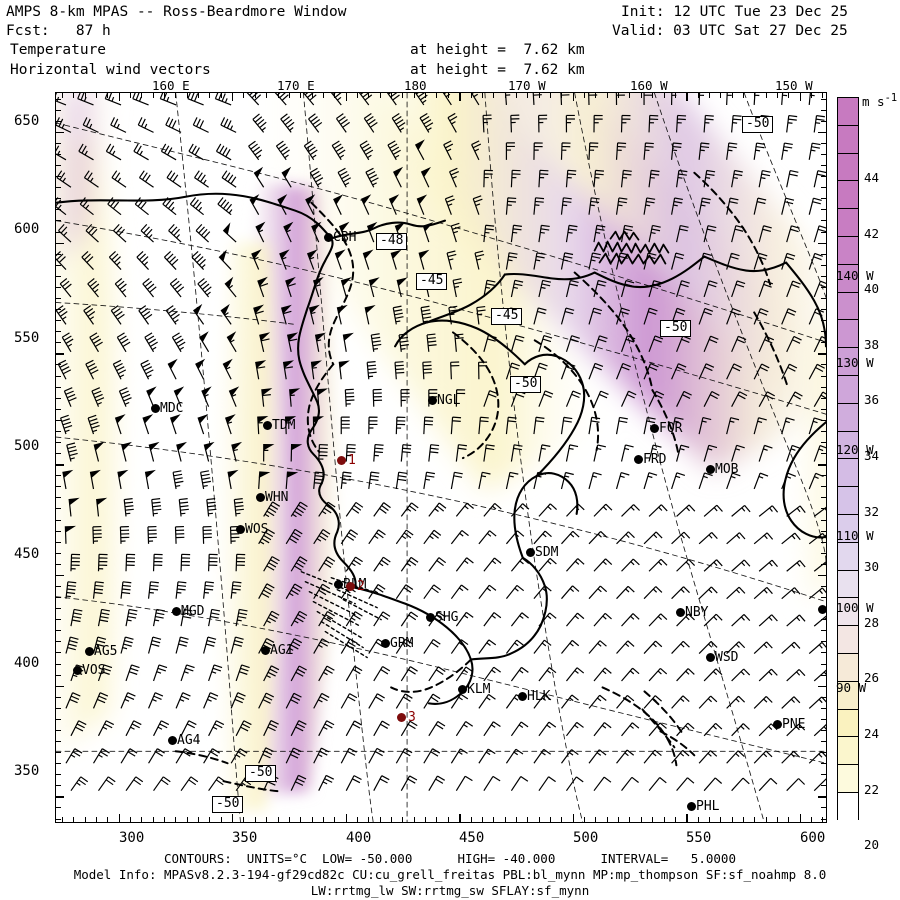 This screenshot has height=900, width=900. I want to click on x-tick-label-550: 550, so click(699, 838).